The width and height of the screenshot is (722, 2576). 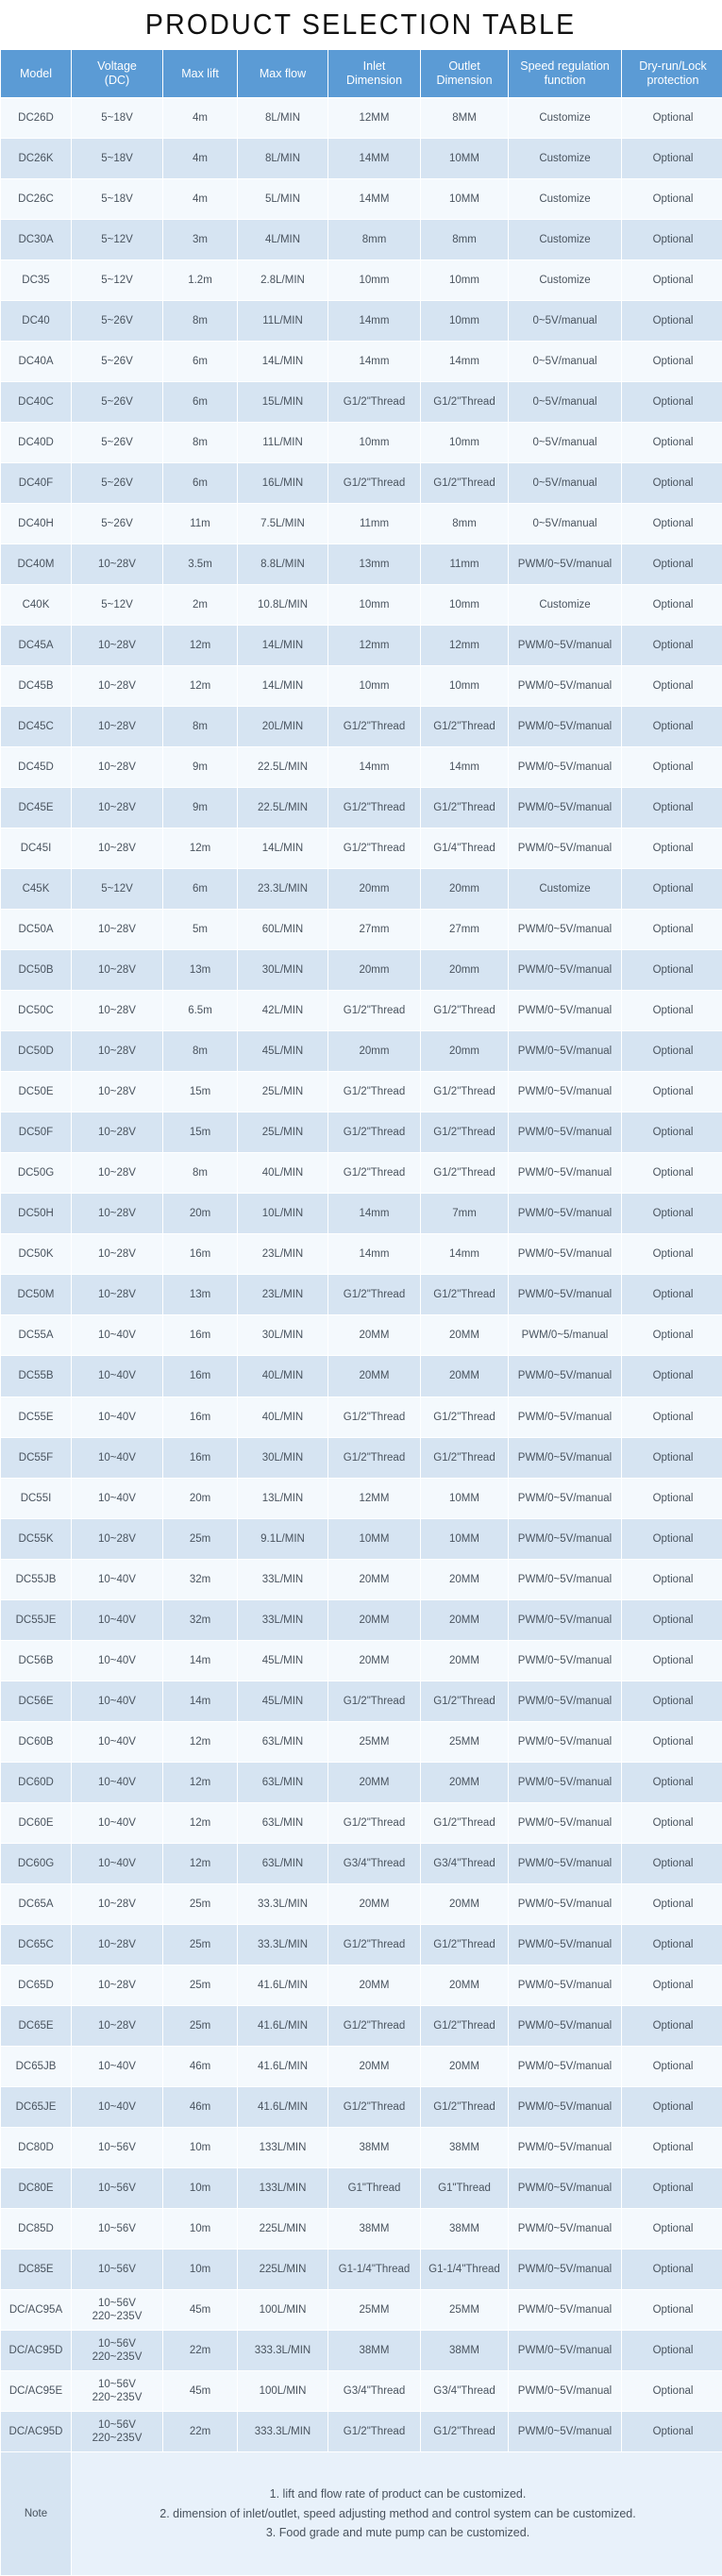 I want to click on cell-2: 1.2m, so click(x=200, y=280).